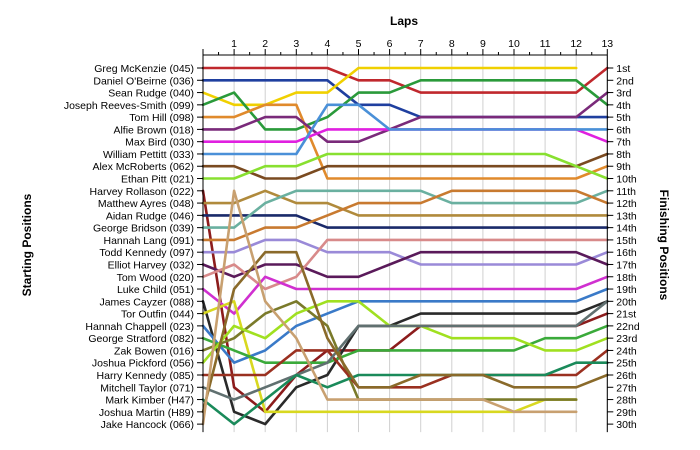 The image size is (700, 450). What do you see at coordinates (626, 204) in the screenshot?
I see `finishing-position-label: 12th` at bounding box center [626, 204].